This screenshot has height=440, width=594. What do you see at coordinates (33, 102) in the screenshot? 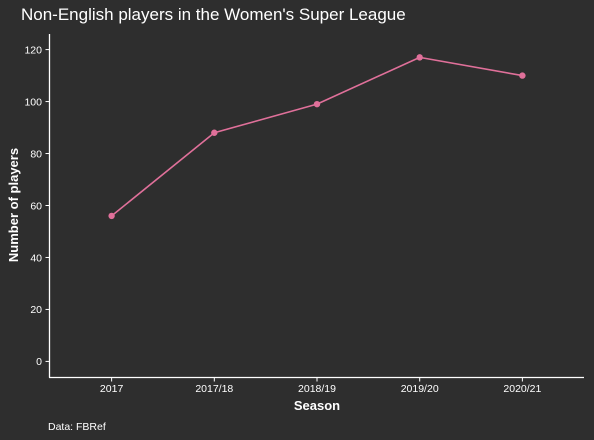
I see `y-tick-label: 100` at bounding box center [33, 102].